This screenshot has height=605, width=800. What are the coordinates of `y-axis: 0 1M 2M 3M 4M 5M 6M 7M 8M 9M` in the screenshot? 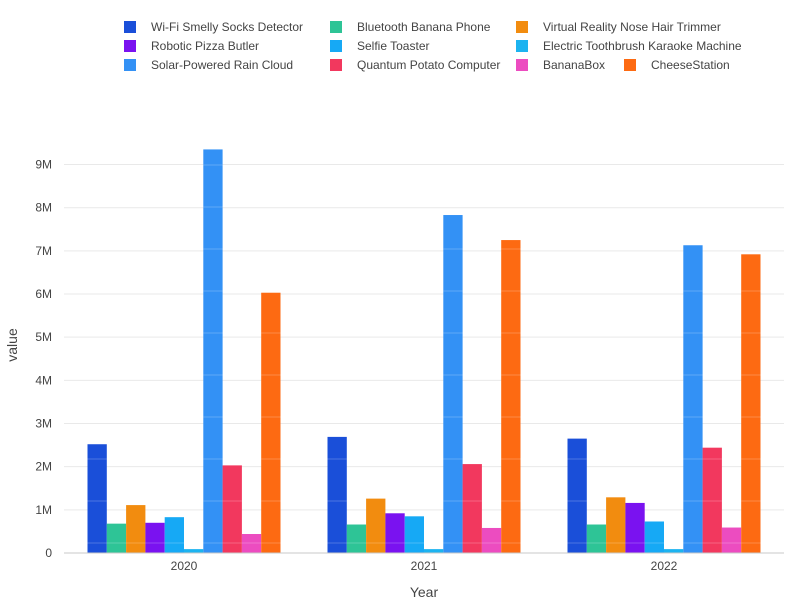 It's located at (43, 359).